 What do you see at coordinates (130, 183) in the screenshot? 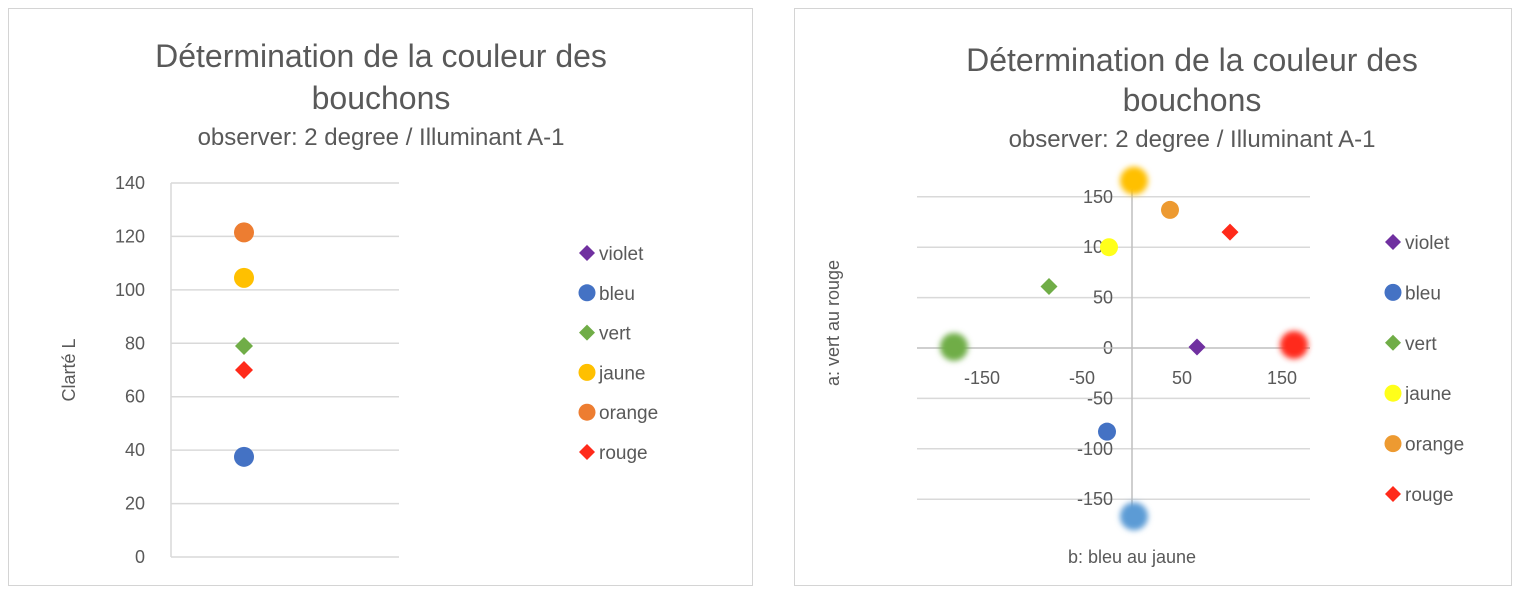
I see `y-tick-label: 140` at bounding box center [130, 183].